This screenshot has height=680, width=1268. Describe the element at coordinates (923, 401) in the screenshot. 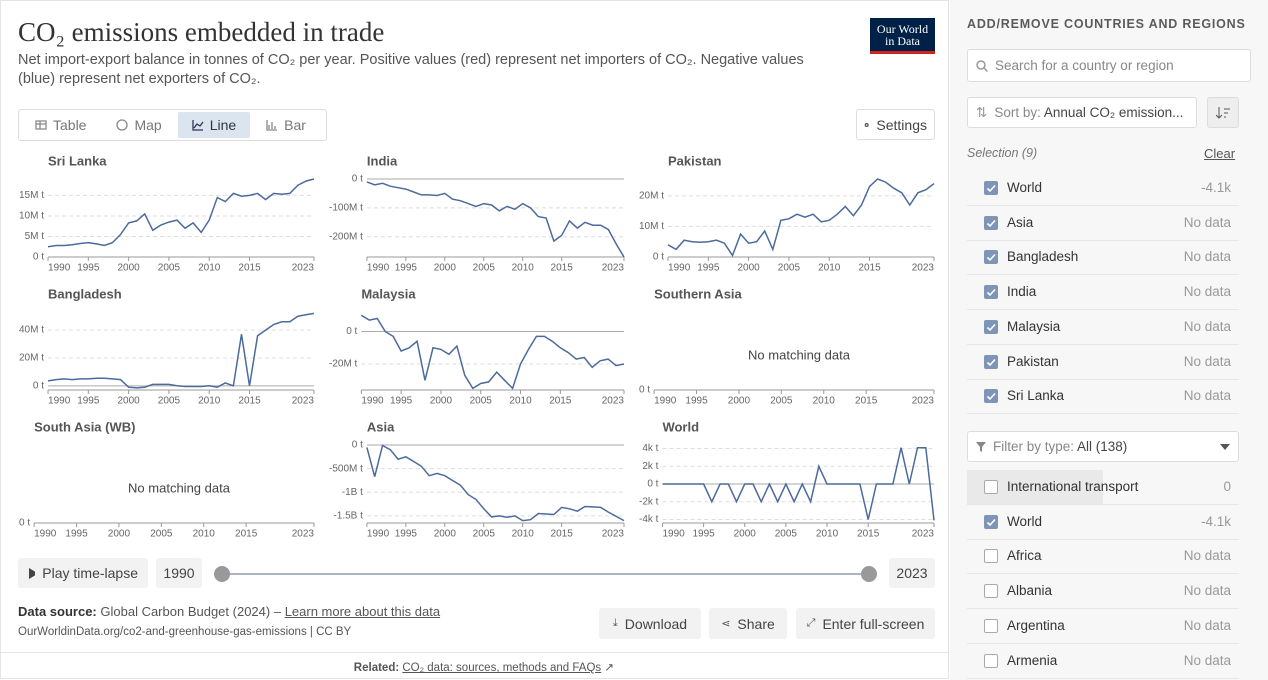

I see `x-tick-label: 2023` at that location.